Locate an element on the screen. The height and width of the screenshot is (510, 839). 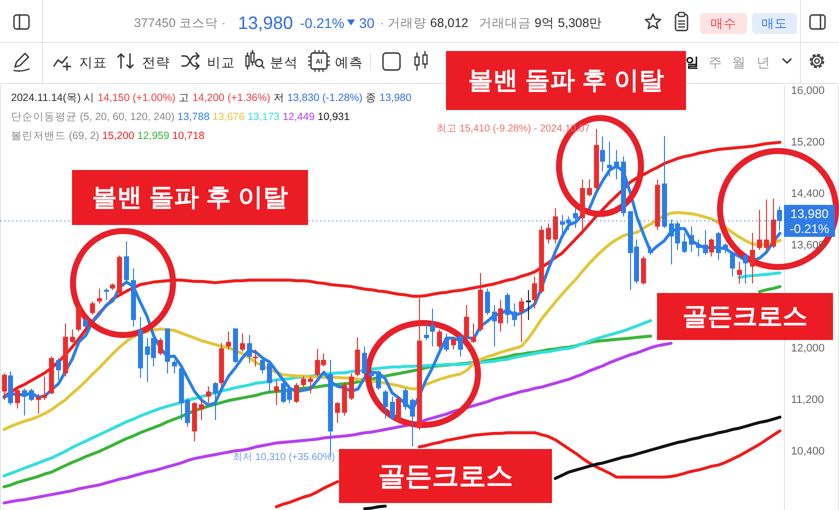
annotation: 예측 is located at coordinates (349, 62).